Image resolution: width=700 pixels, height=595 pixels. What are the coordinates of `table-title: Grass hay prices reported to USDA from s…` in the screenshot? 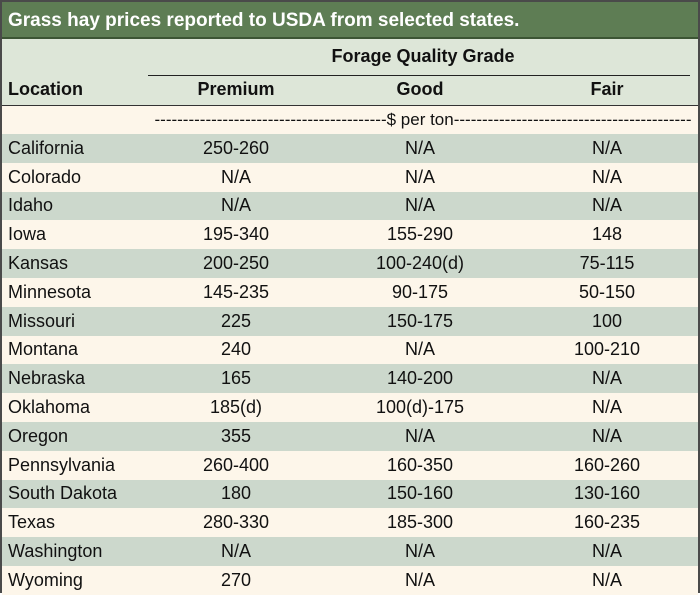 It's located at (350, 20).